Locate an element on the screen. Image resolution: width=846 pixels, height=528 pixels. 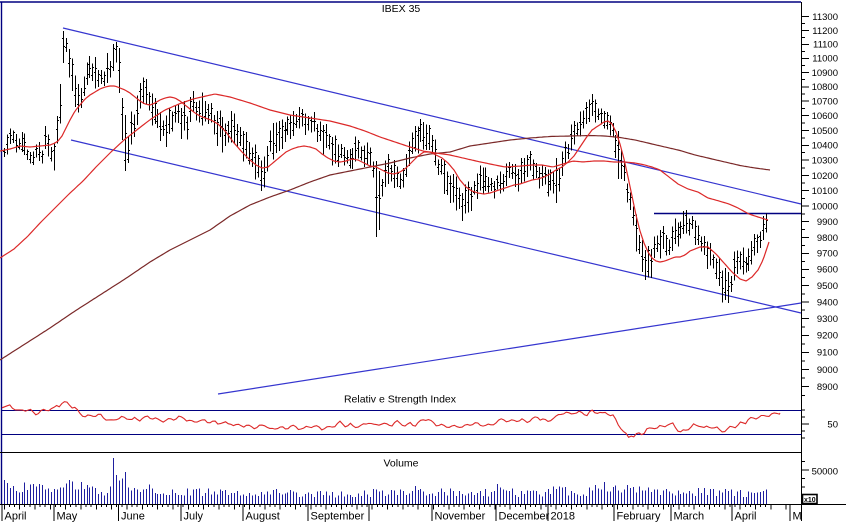
svg-text: 10300 is located at coordinates (825, 161).